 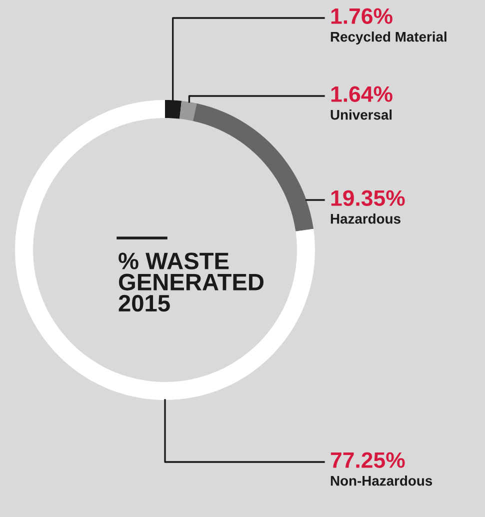 What do you see at coordinates (381, 481) in the screenshot?
I see `slice-label: Non-Hazardous` at bounding box center [381, 481].